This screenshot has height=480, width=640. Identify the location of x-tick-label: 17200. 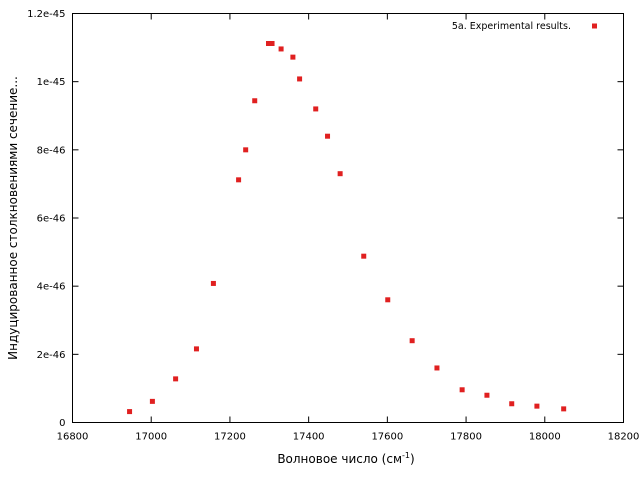
(230, 437).